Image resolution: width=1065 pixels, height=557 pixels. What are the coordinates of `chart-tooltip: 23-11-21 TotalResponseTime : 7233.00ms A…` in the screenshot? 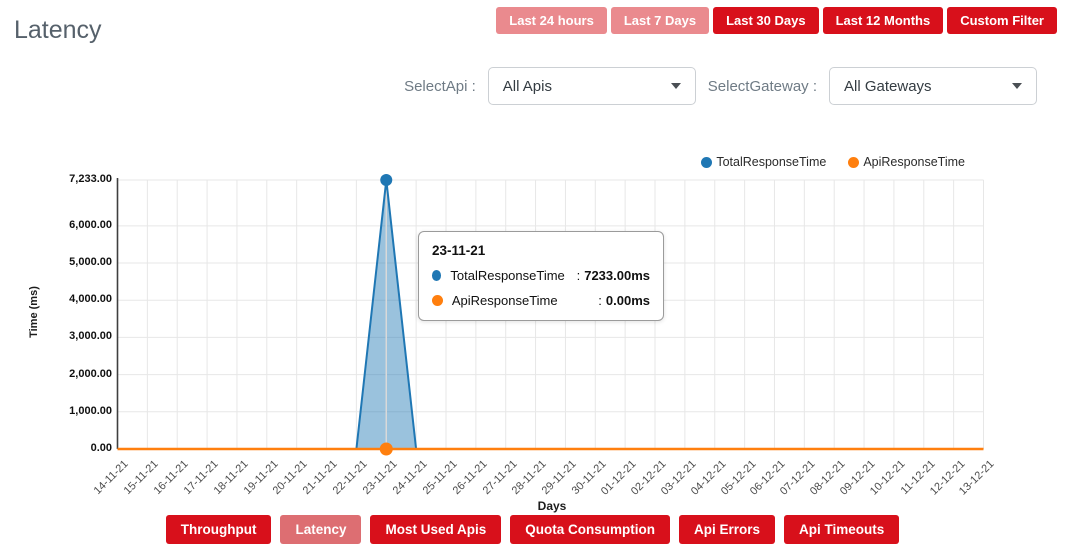 It's located at (541, 276).